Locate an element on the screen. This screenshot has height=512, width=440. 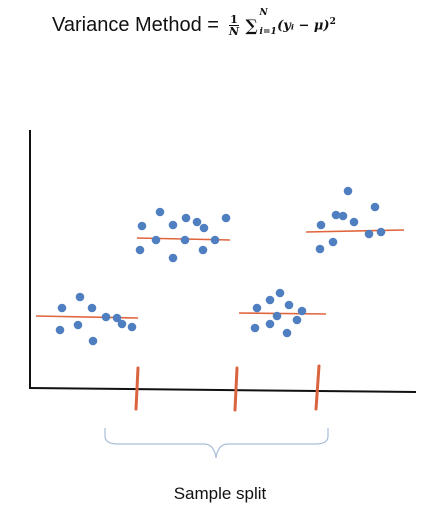
variance-formula: 1 N ∑ N i=1 (yᵢ − μ)2 is located at coordinates (282, 22).